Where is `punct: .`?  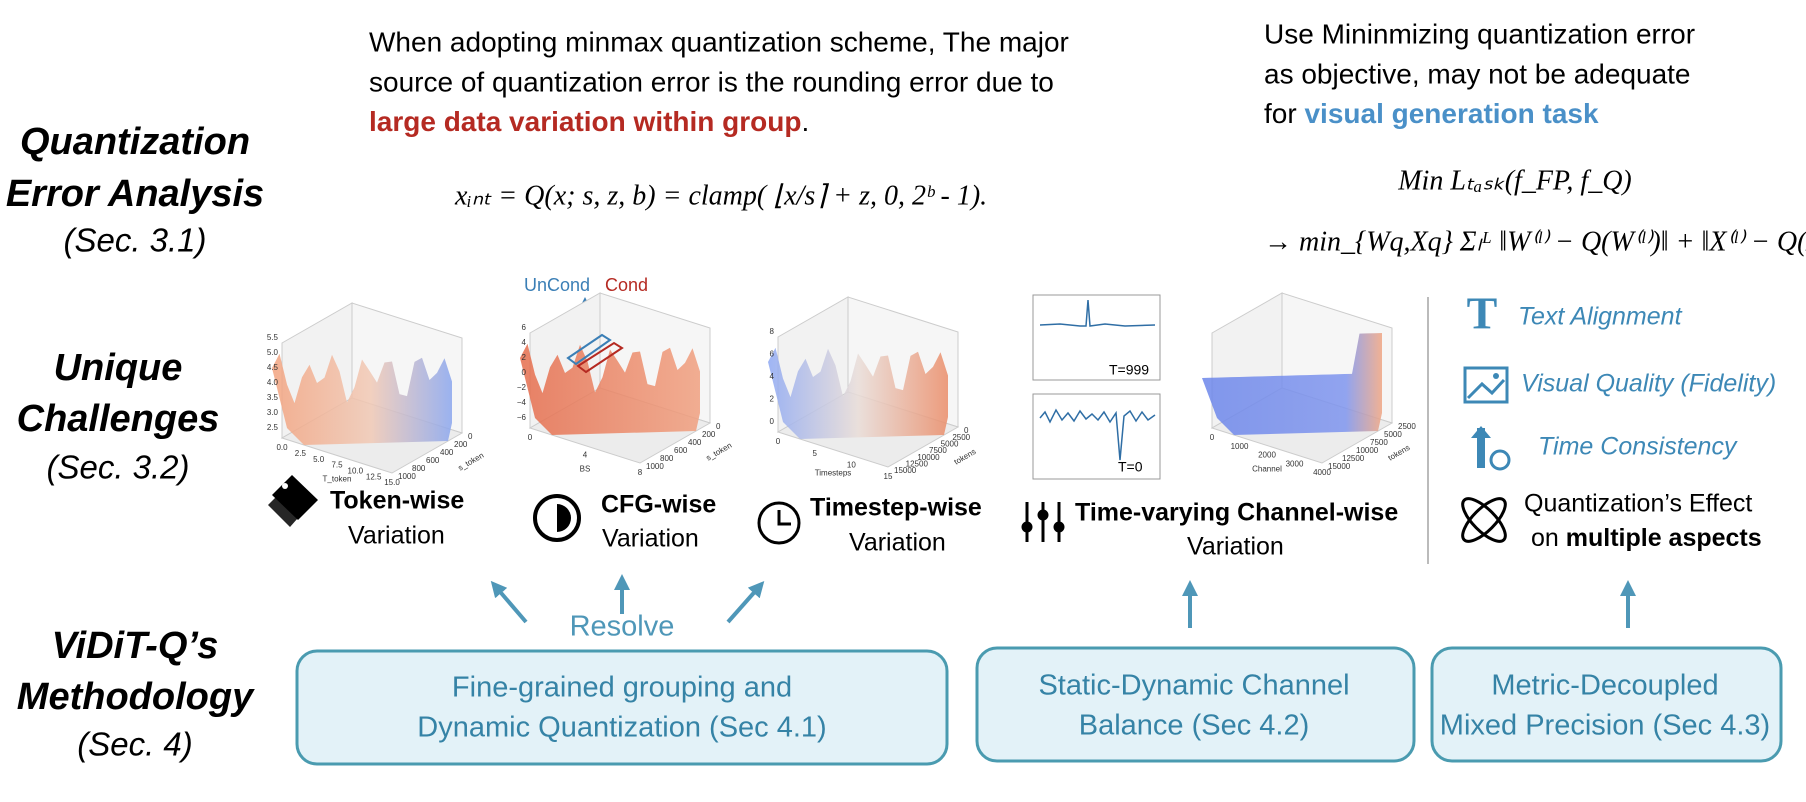
punct: . is located at coordinates (806, 121).